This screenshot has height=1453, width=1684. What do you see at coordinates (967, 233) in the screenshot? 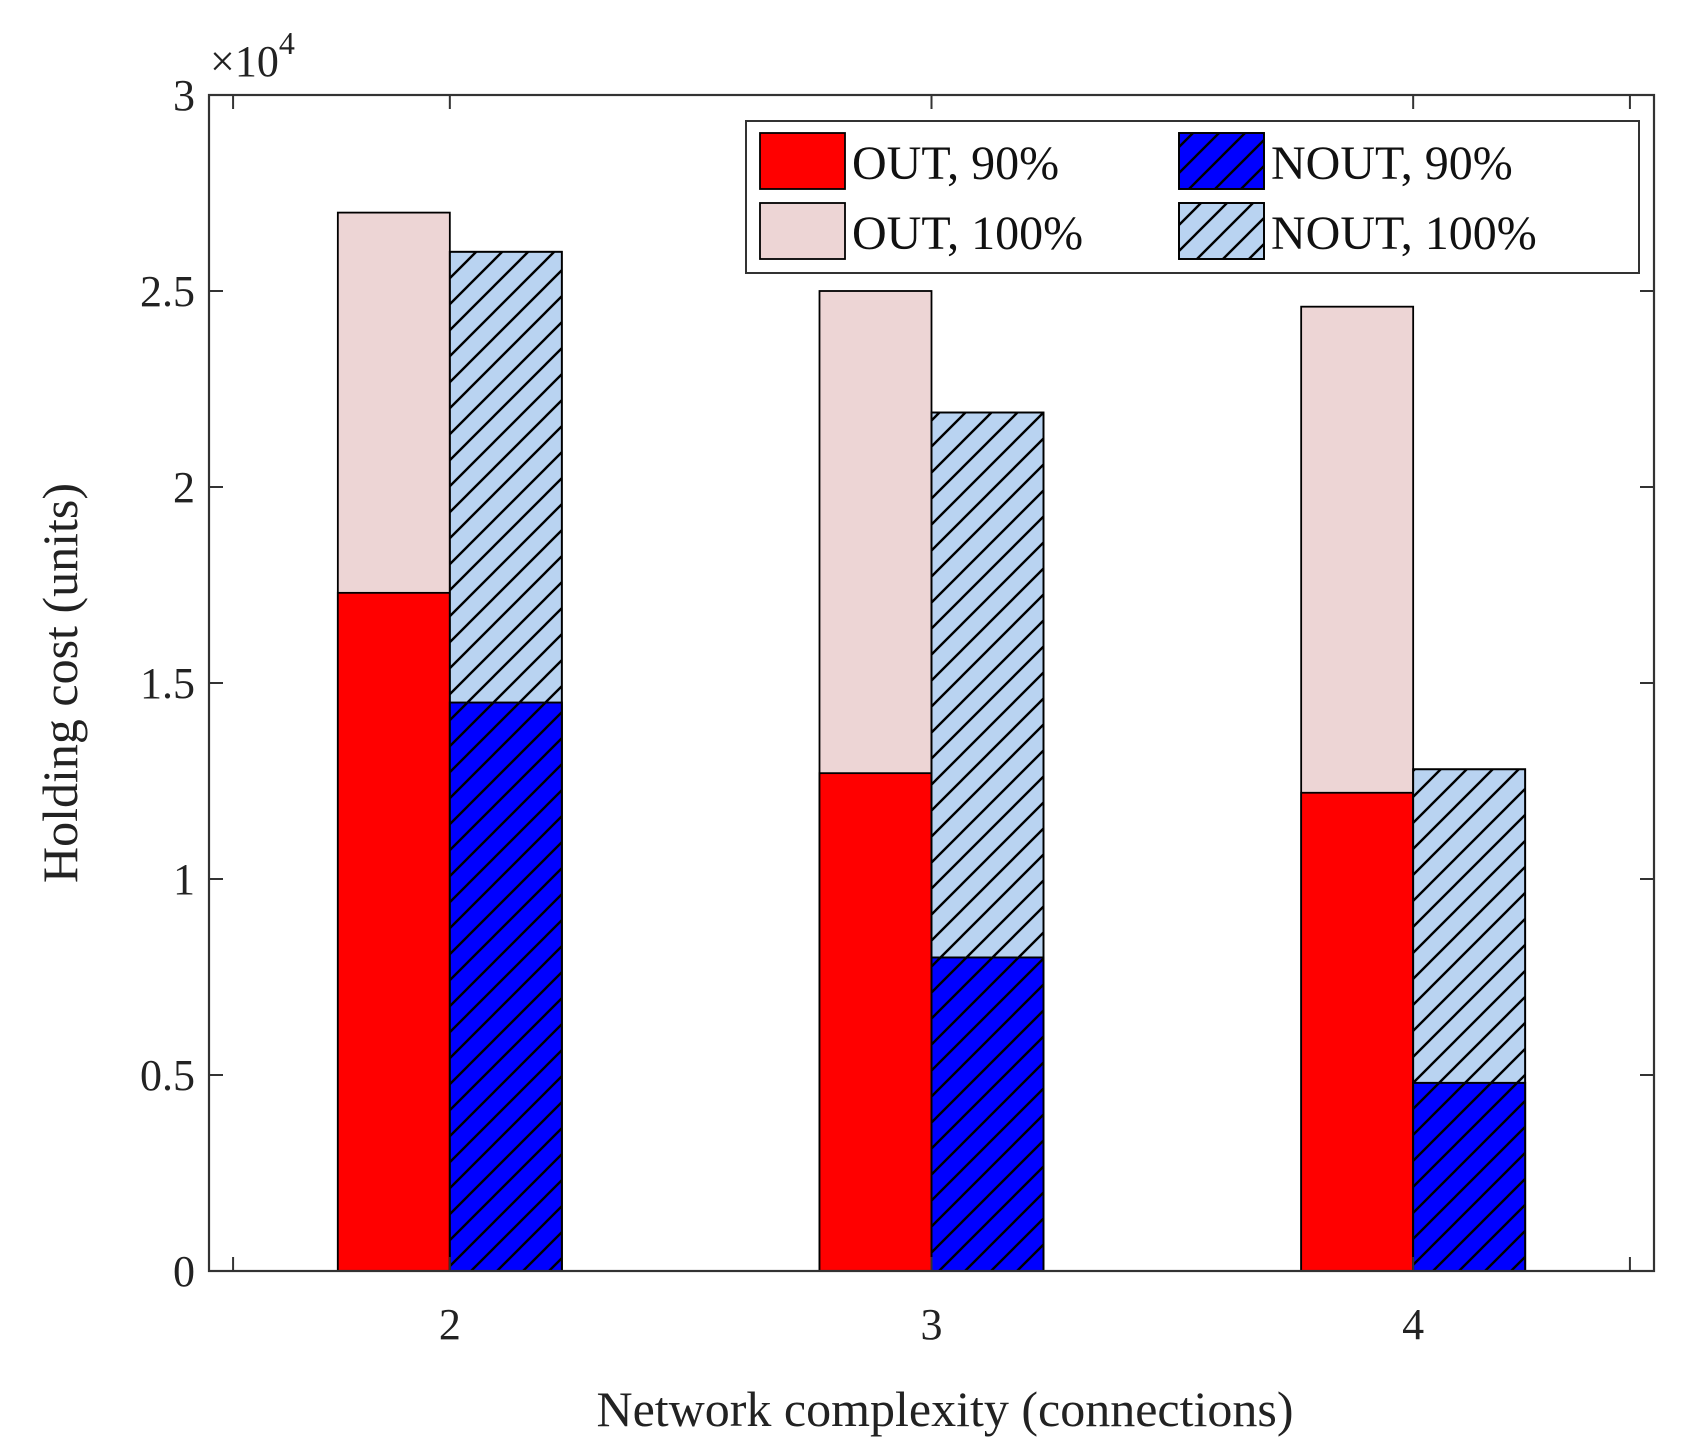
I see `legend-label-out-100: OUT, 100%` at bounding box center [967, 233].